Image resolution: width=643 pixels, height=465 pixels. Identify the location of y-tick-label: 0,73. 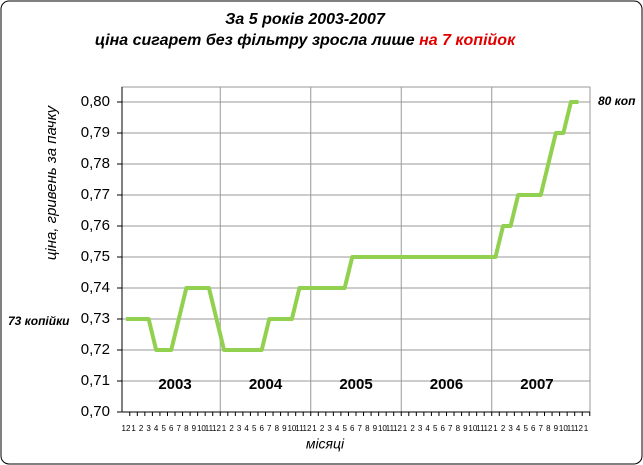
(95, 318).